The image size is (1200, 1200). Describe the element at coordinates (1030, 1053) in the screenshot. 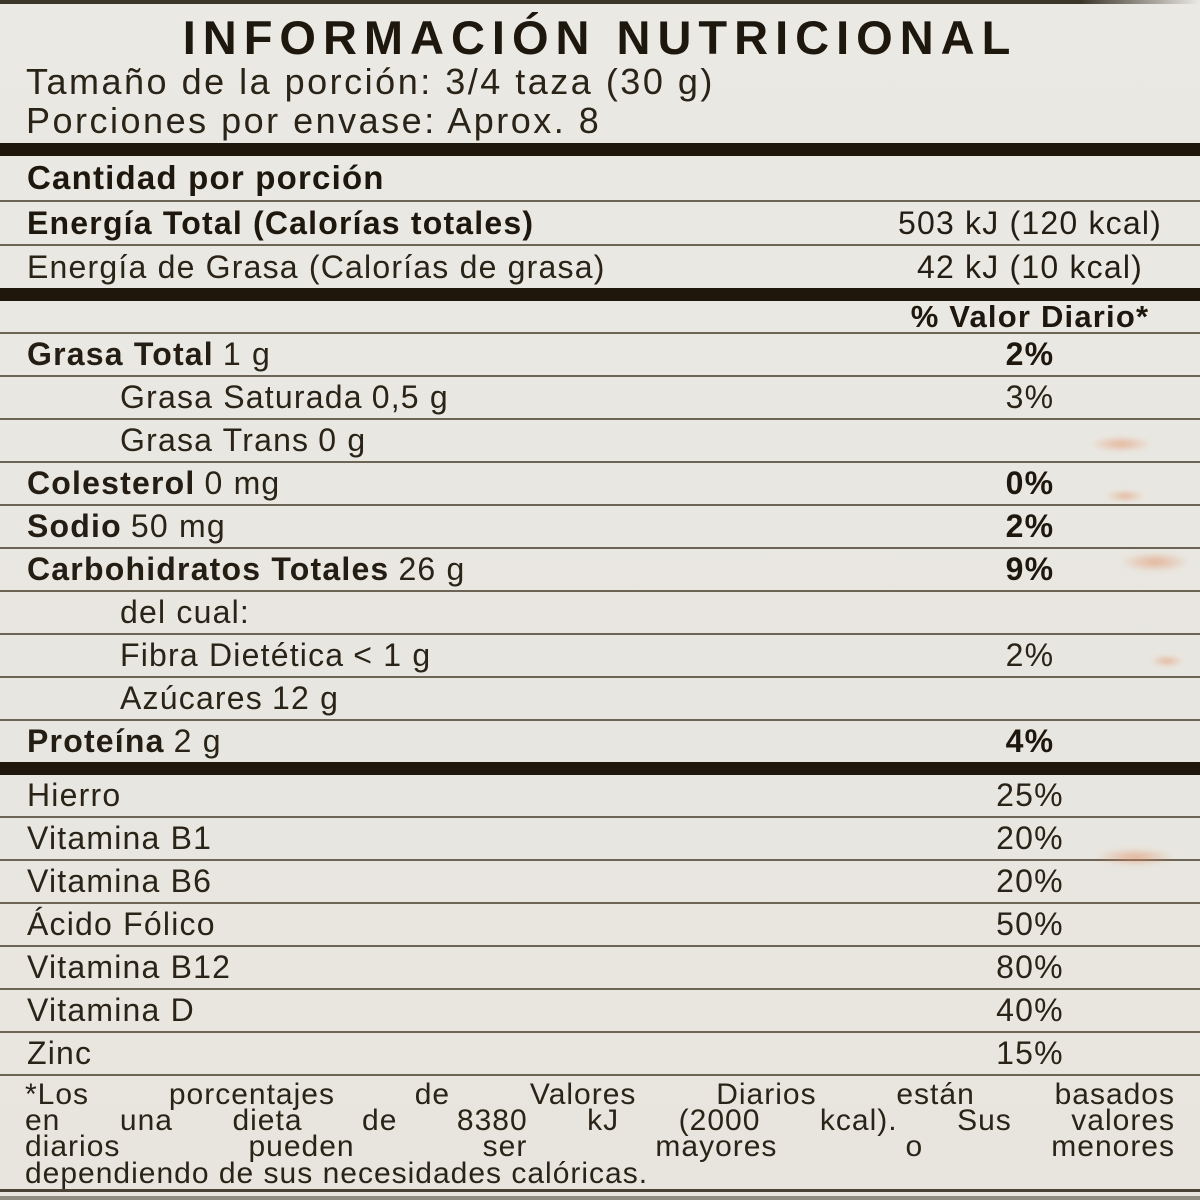

I see `micronutrient-daily-value: 15%` at that location.